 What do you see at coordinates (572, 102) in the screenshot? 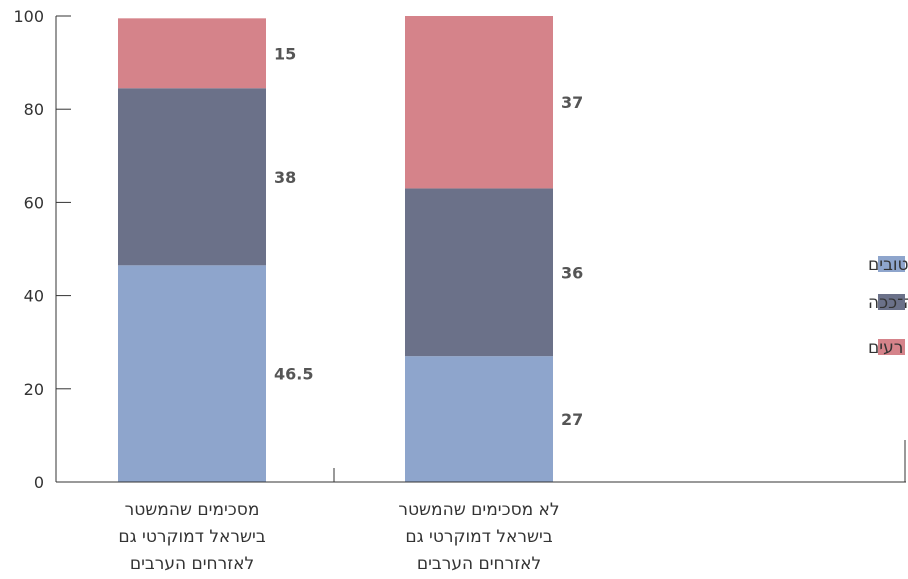
I see `data-label-1-2: 37` at bounding box center [572, 102].